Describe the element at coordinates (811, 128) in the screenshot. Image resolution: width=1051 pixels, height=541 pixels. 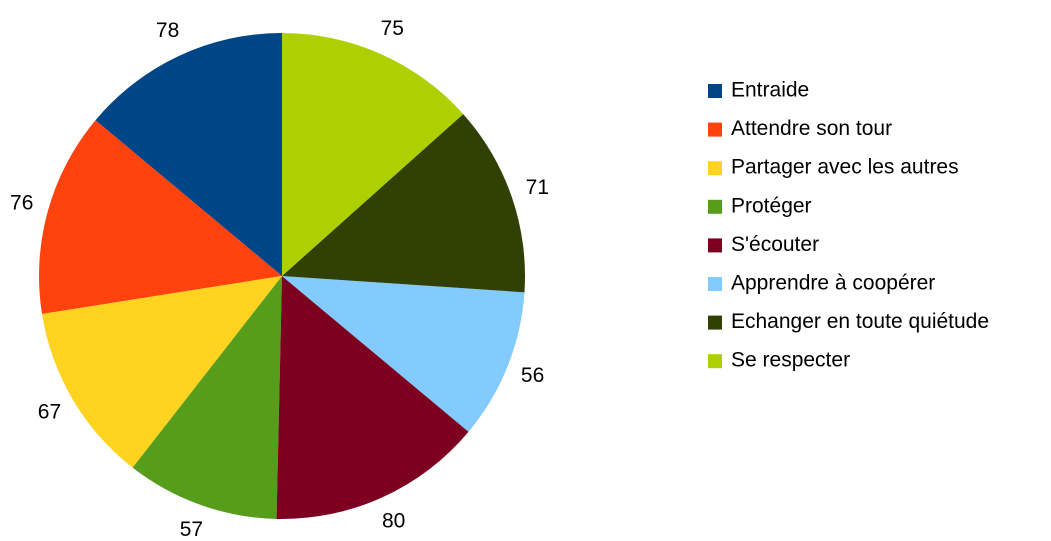
I see `legend-label: Attendre son tour` at that location.